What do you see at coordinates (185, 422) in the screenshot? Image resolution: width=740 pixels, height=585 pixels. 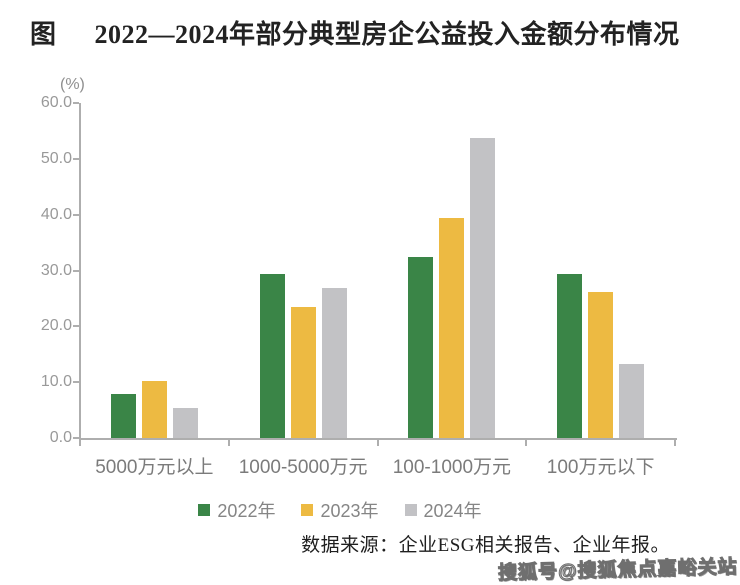 I see `bar-2024年-5000万元以上` at bounding box center [185, 422].